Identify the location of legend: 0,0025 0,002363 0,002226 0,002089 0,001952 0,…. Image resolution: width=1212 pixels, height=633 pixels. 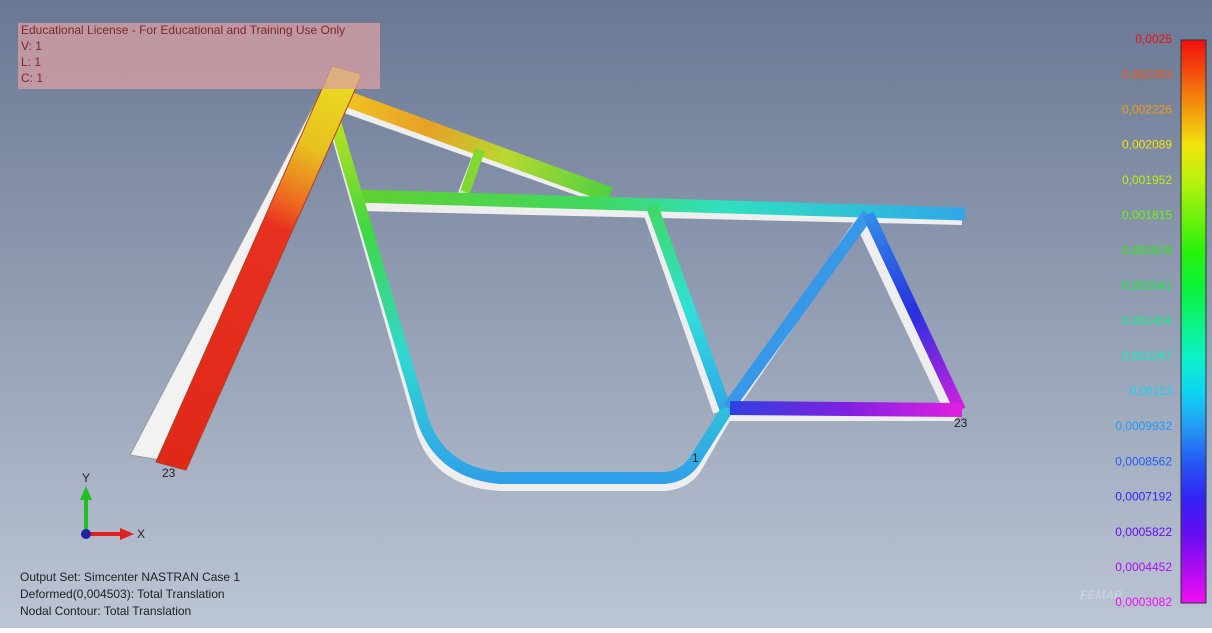
(1143, 320).